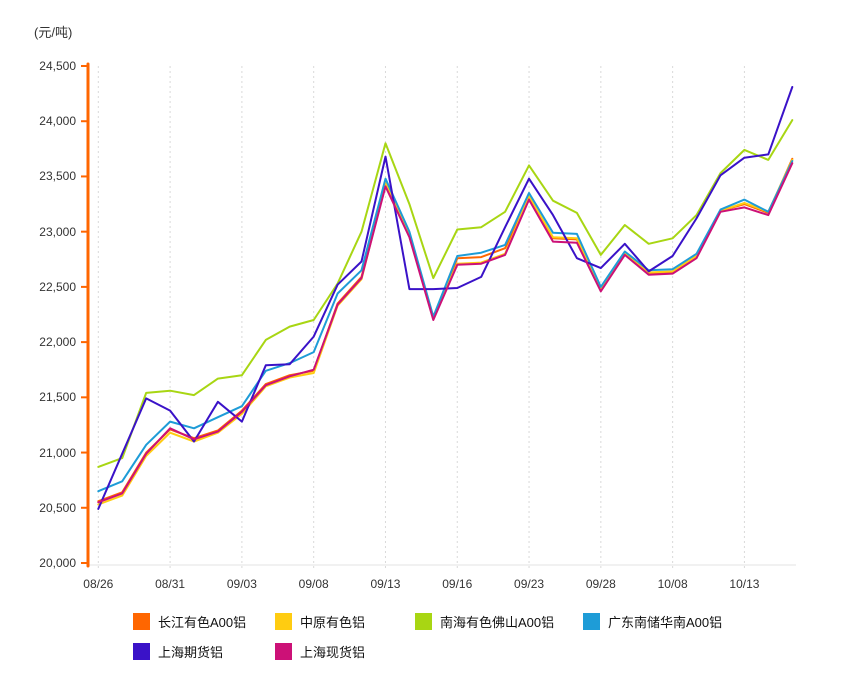 Image resolution: width=864 pixels, height=678 pixels. Describe the element at coordinates (170, 584) in the screenshot. I see `x-axis-tick-label: 08/31` at that location.